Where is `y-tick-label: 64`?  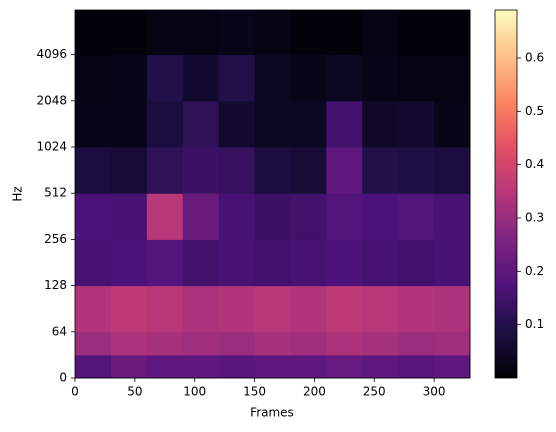 y-tick-label: 64 is located at coordinates (59, 331).